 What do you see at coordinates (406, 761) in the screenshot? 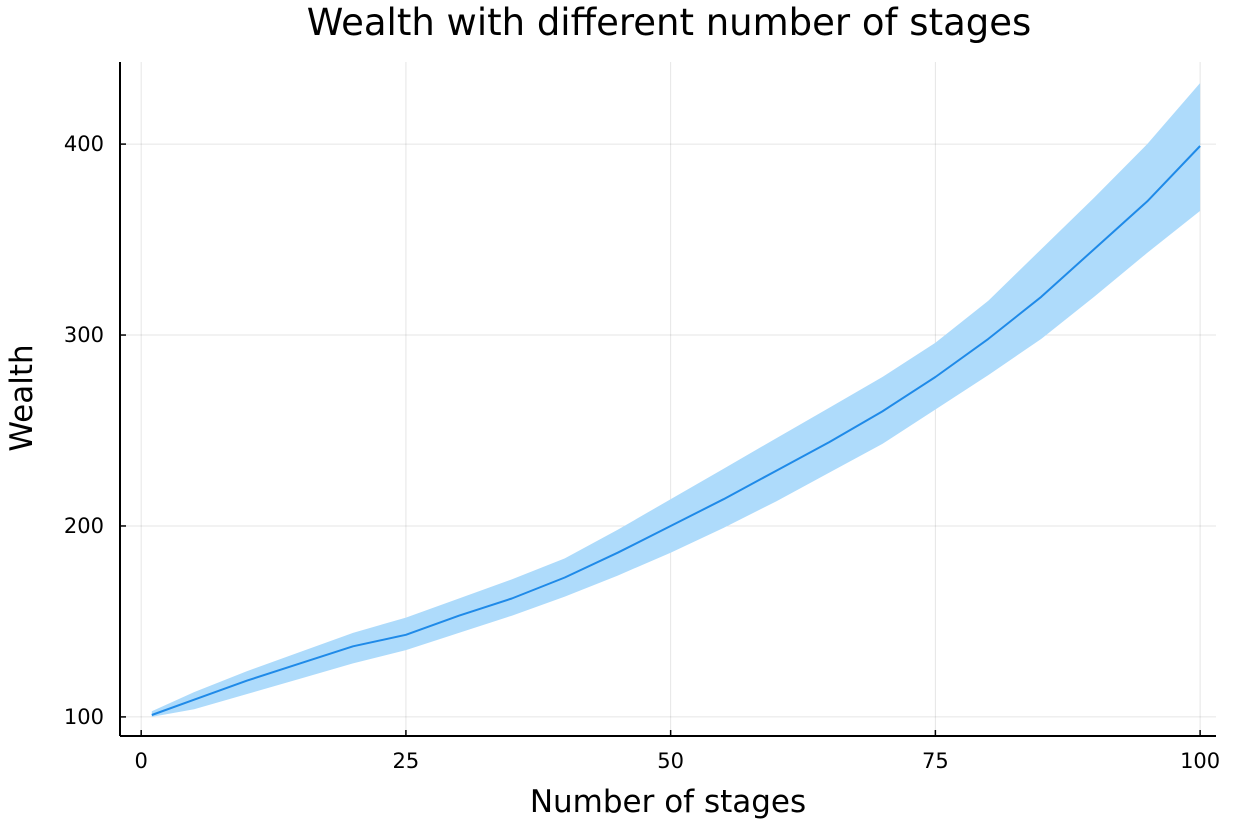
I see `x-tick-label: 25` at bounding box center [406, 761].